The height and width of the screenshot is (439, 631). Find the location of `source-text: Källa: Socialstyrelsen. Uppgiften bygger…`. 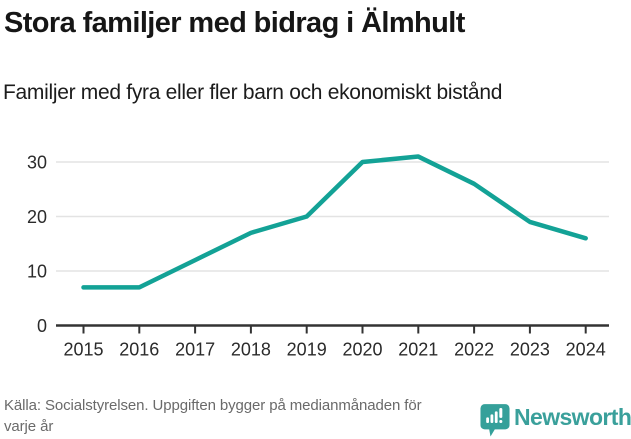

source-text: Källa: Socialstyrelsen. Uppgiften bygger… is located at coordinates (213, 416).